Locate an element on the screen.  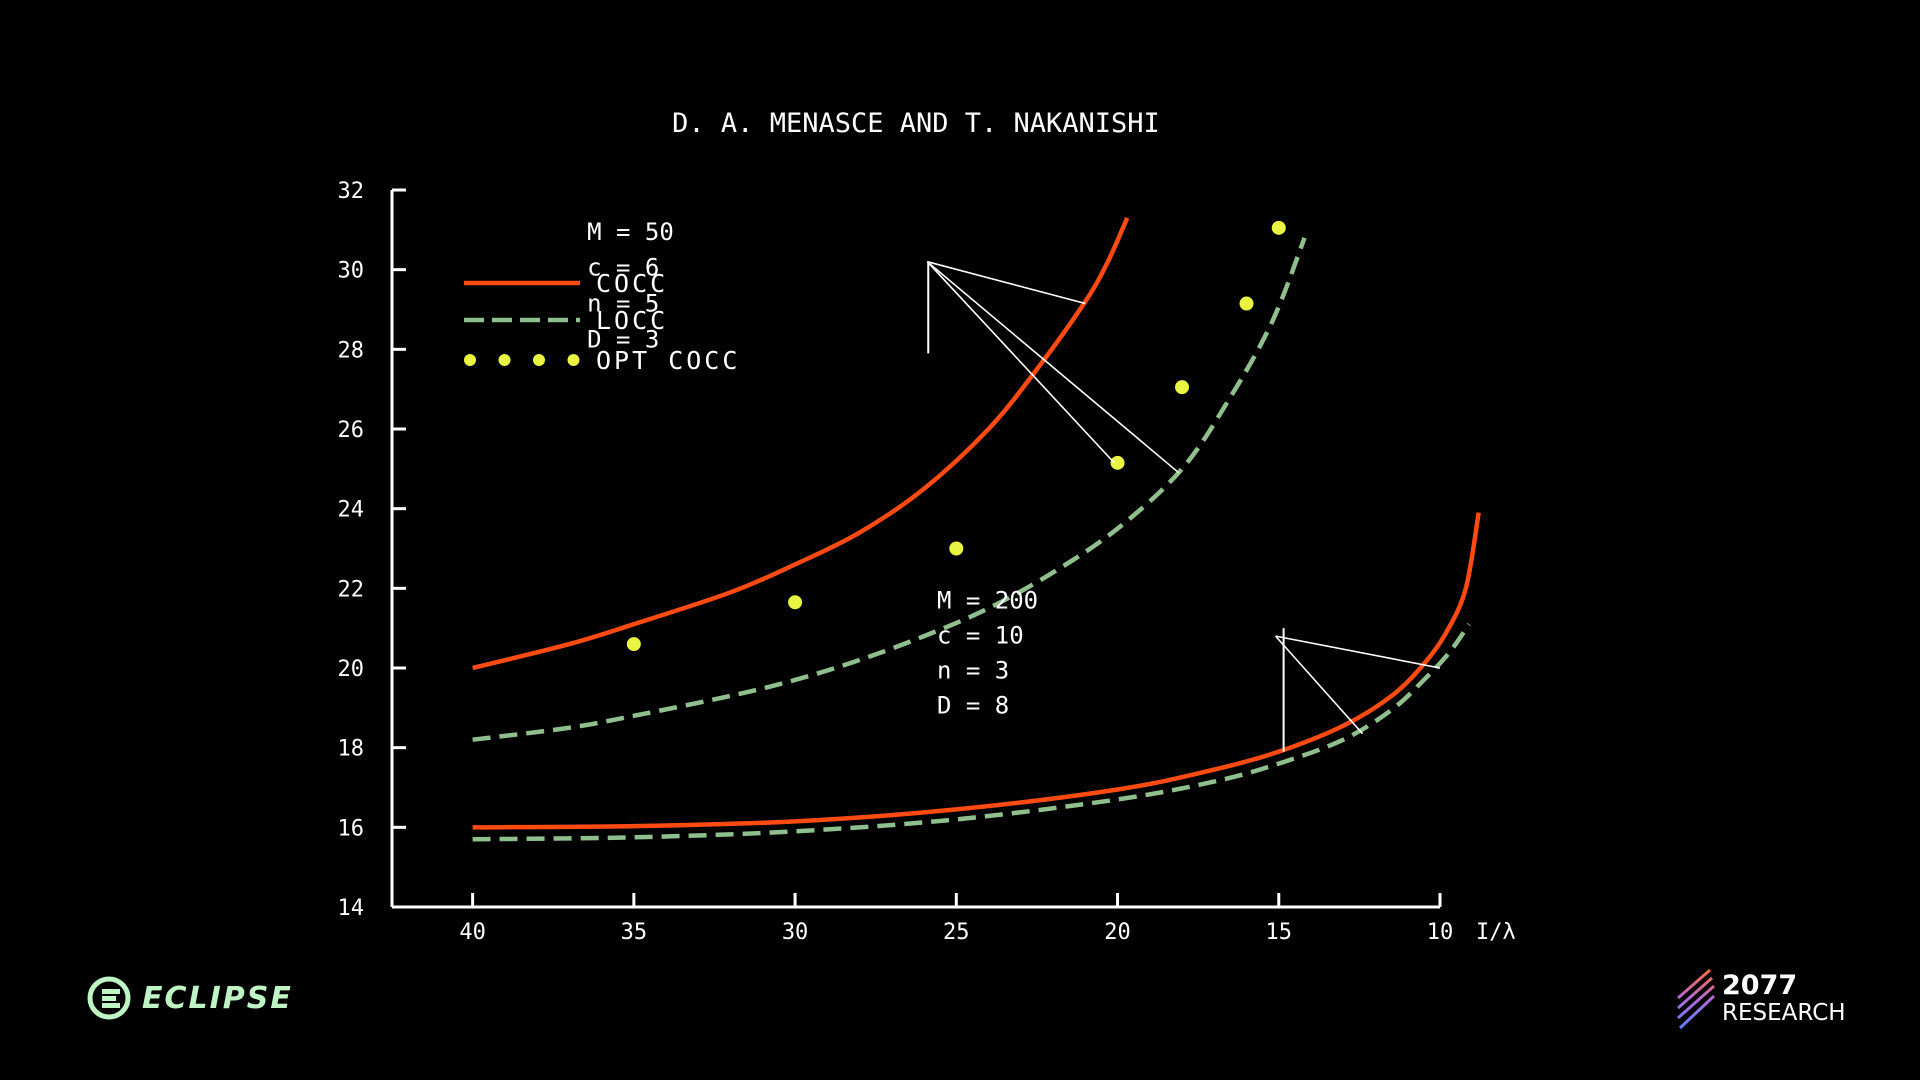
y-tick-label: 20 is located at coordinates (351, 669).